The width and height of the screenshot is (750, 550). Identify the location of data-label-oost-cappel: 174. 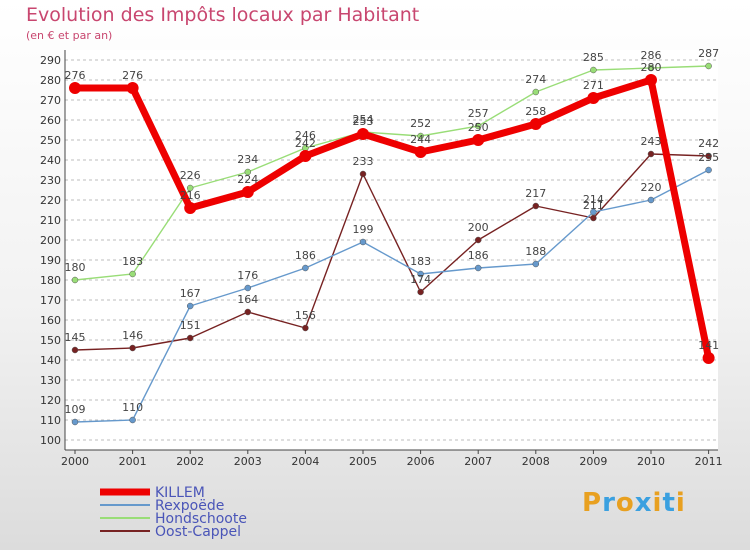
(420, 279).